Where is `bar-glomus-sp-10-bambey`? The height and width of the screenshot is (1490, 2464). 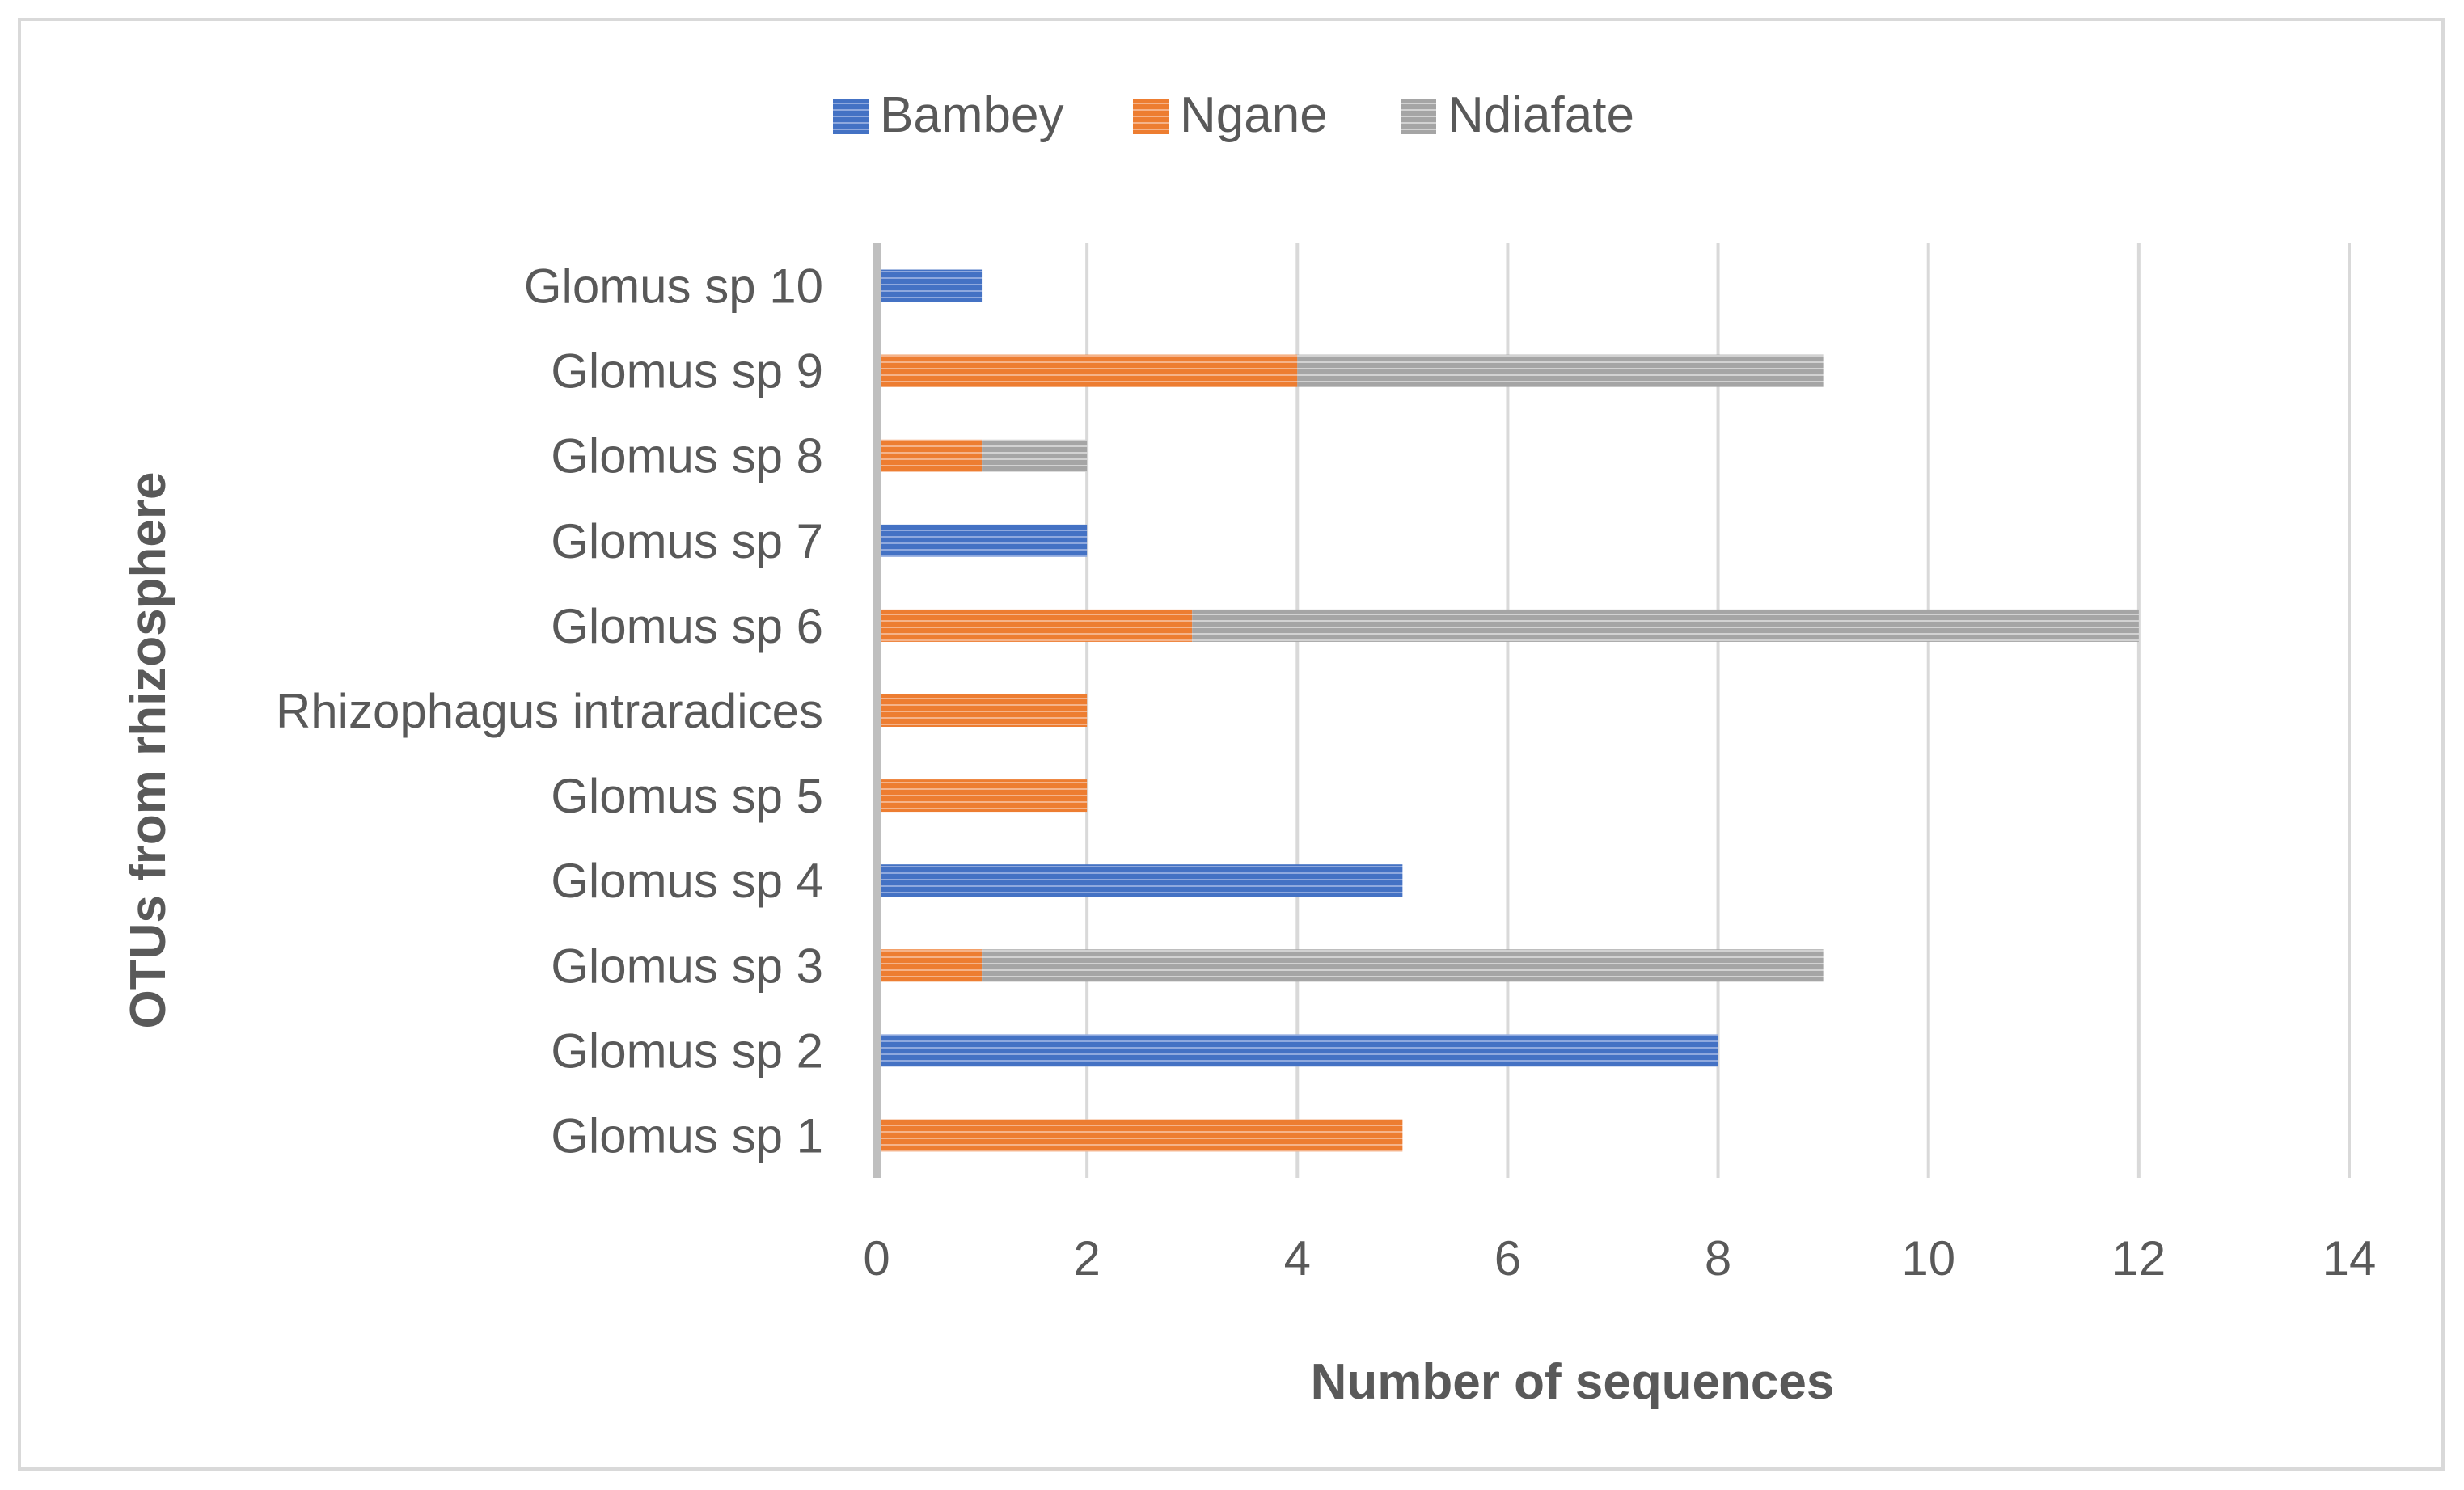 bar-glomus-sp-10-bambey is located at coordinates (930, 285).